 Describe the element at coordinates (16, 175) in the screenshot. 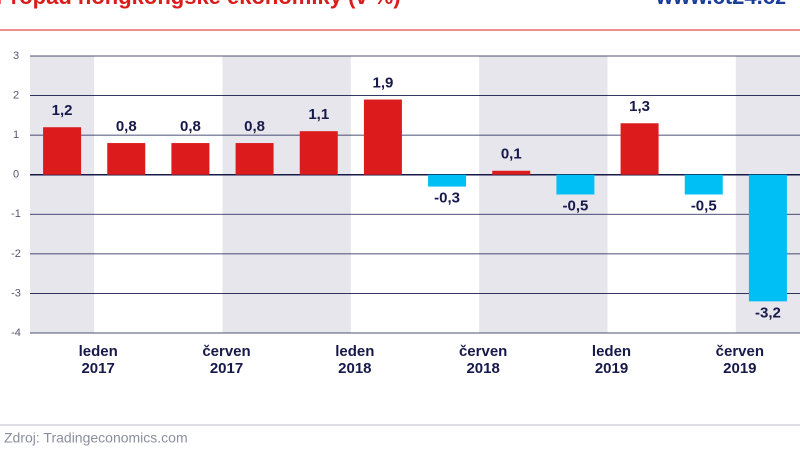

I see `y-tick-label: 0` at that location.